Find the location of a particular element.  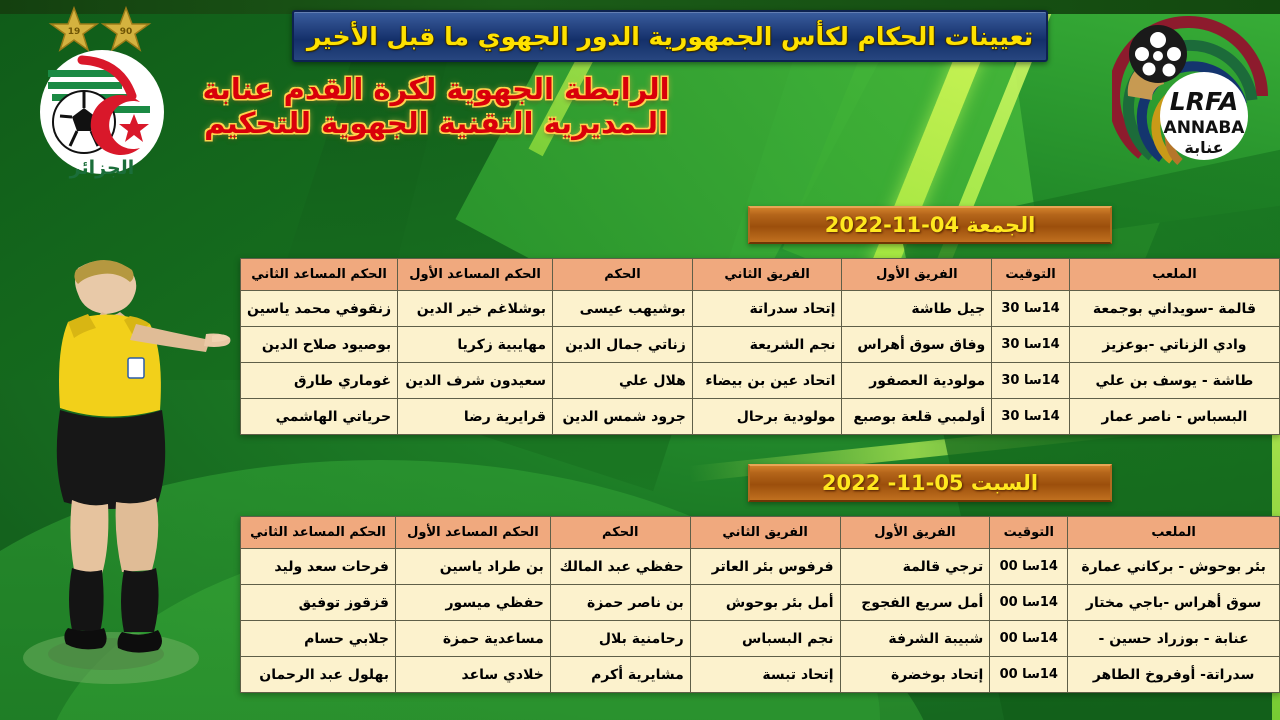

cell-team1: إتحاد بوخضرة is located at coordinates (915, 674).